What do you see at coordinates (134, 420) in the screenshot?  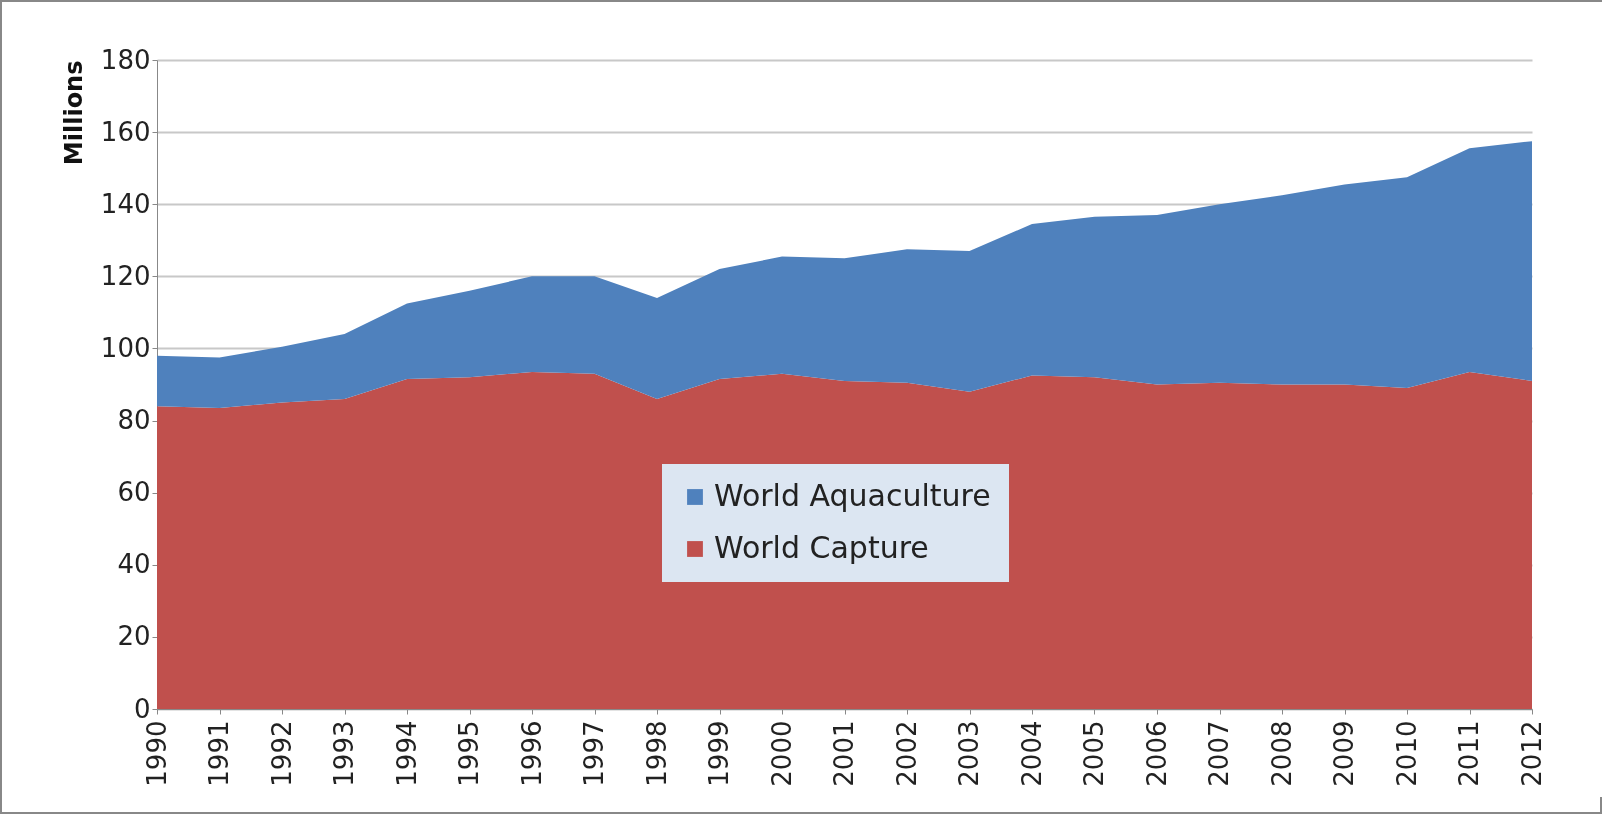 I see `y-tick-label: 80` at bounding box center [134, 420].